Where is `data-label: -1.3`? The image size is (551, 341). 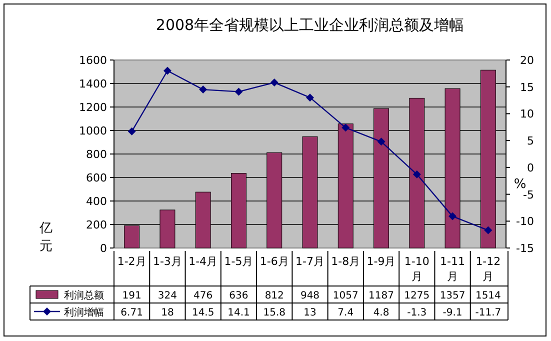
data-label: -1.3 is located at coordinates (417, 313).